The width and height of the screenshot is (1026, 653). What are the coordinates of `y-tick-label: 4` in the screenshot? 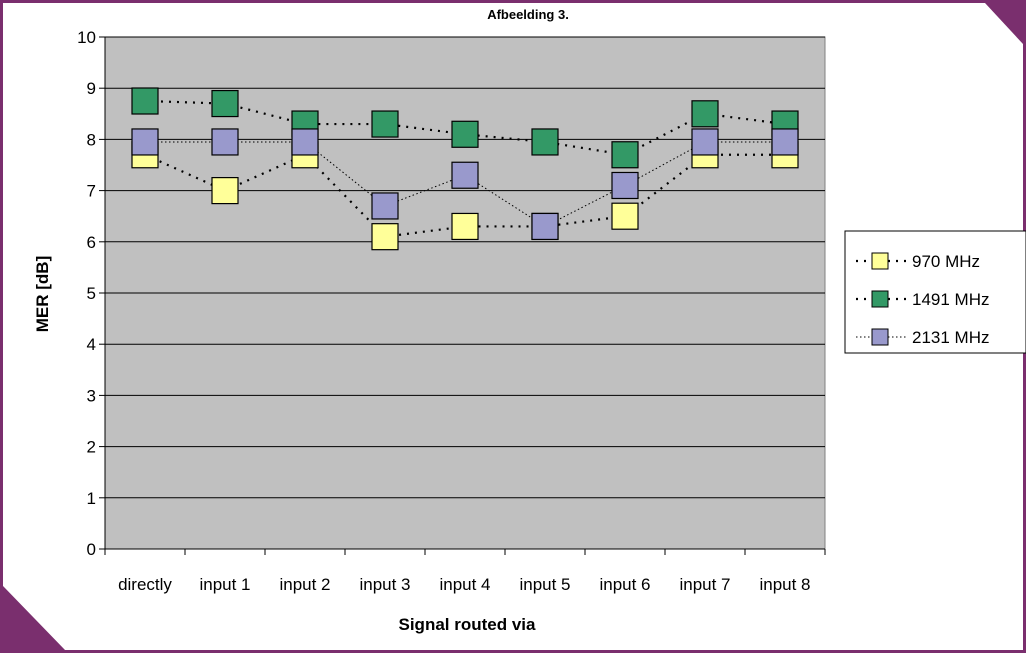 It's located at (91, 344).